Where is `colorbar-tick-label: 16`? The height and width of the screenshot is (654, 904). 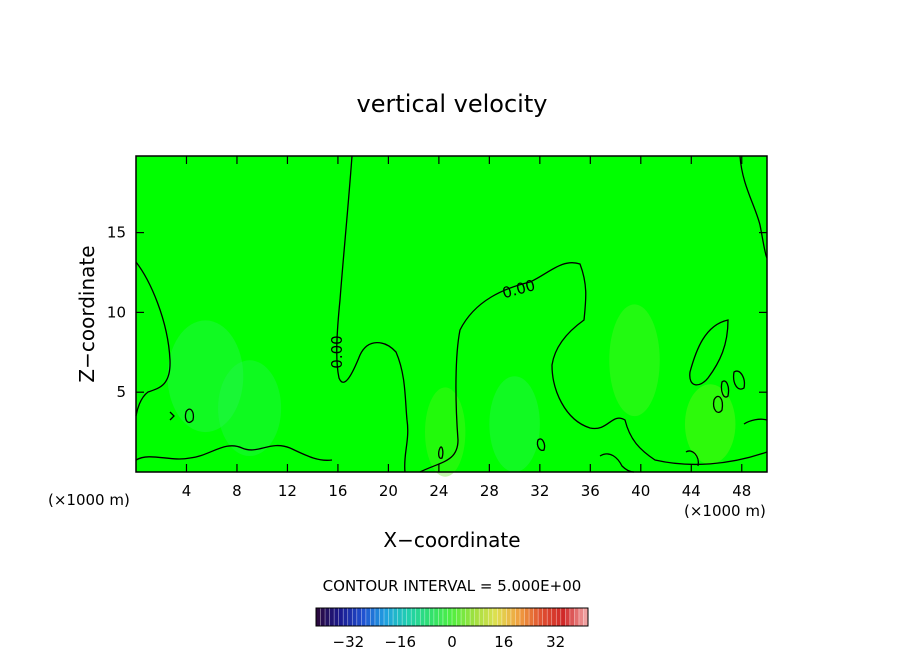 colorbar-tick-label: 16 is located at coordinates (503, 642).